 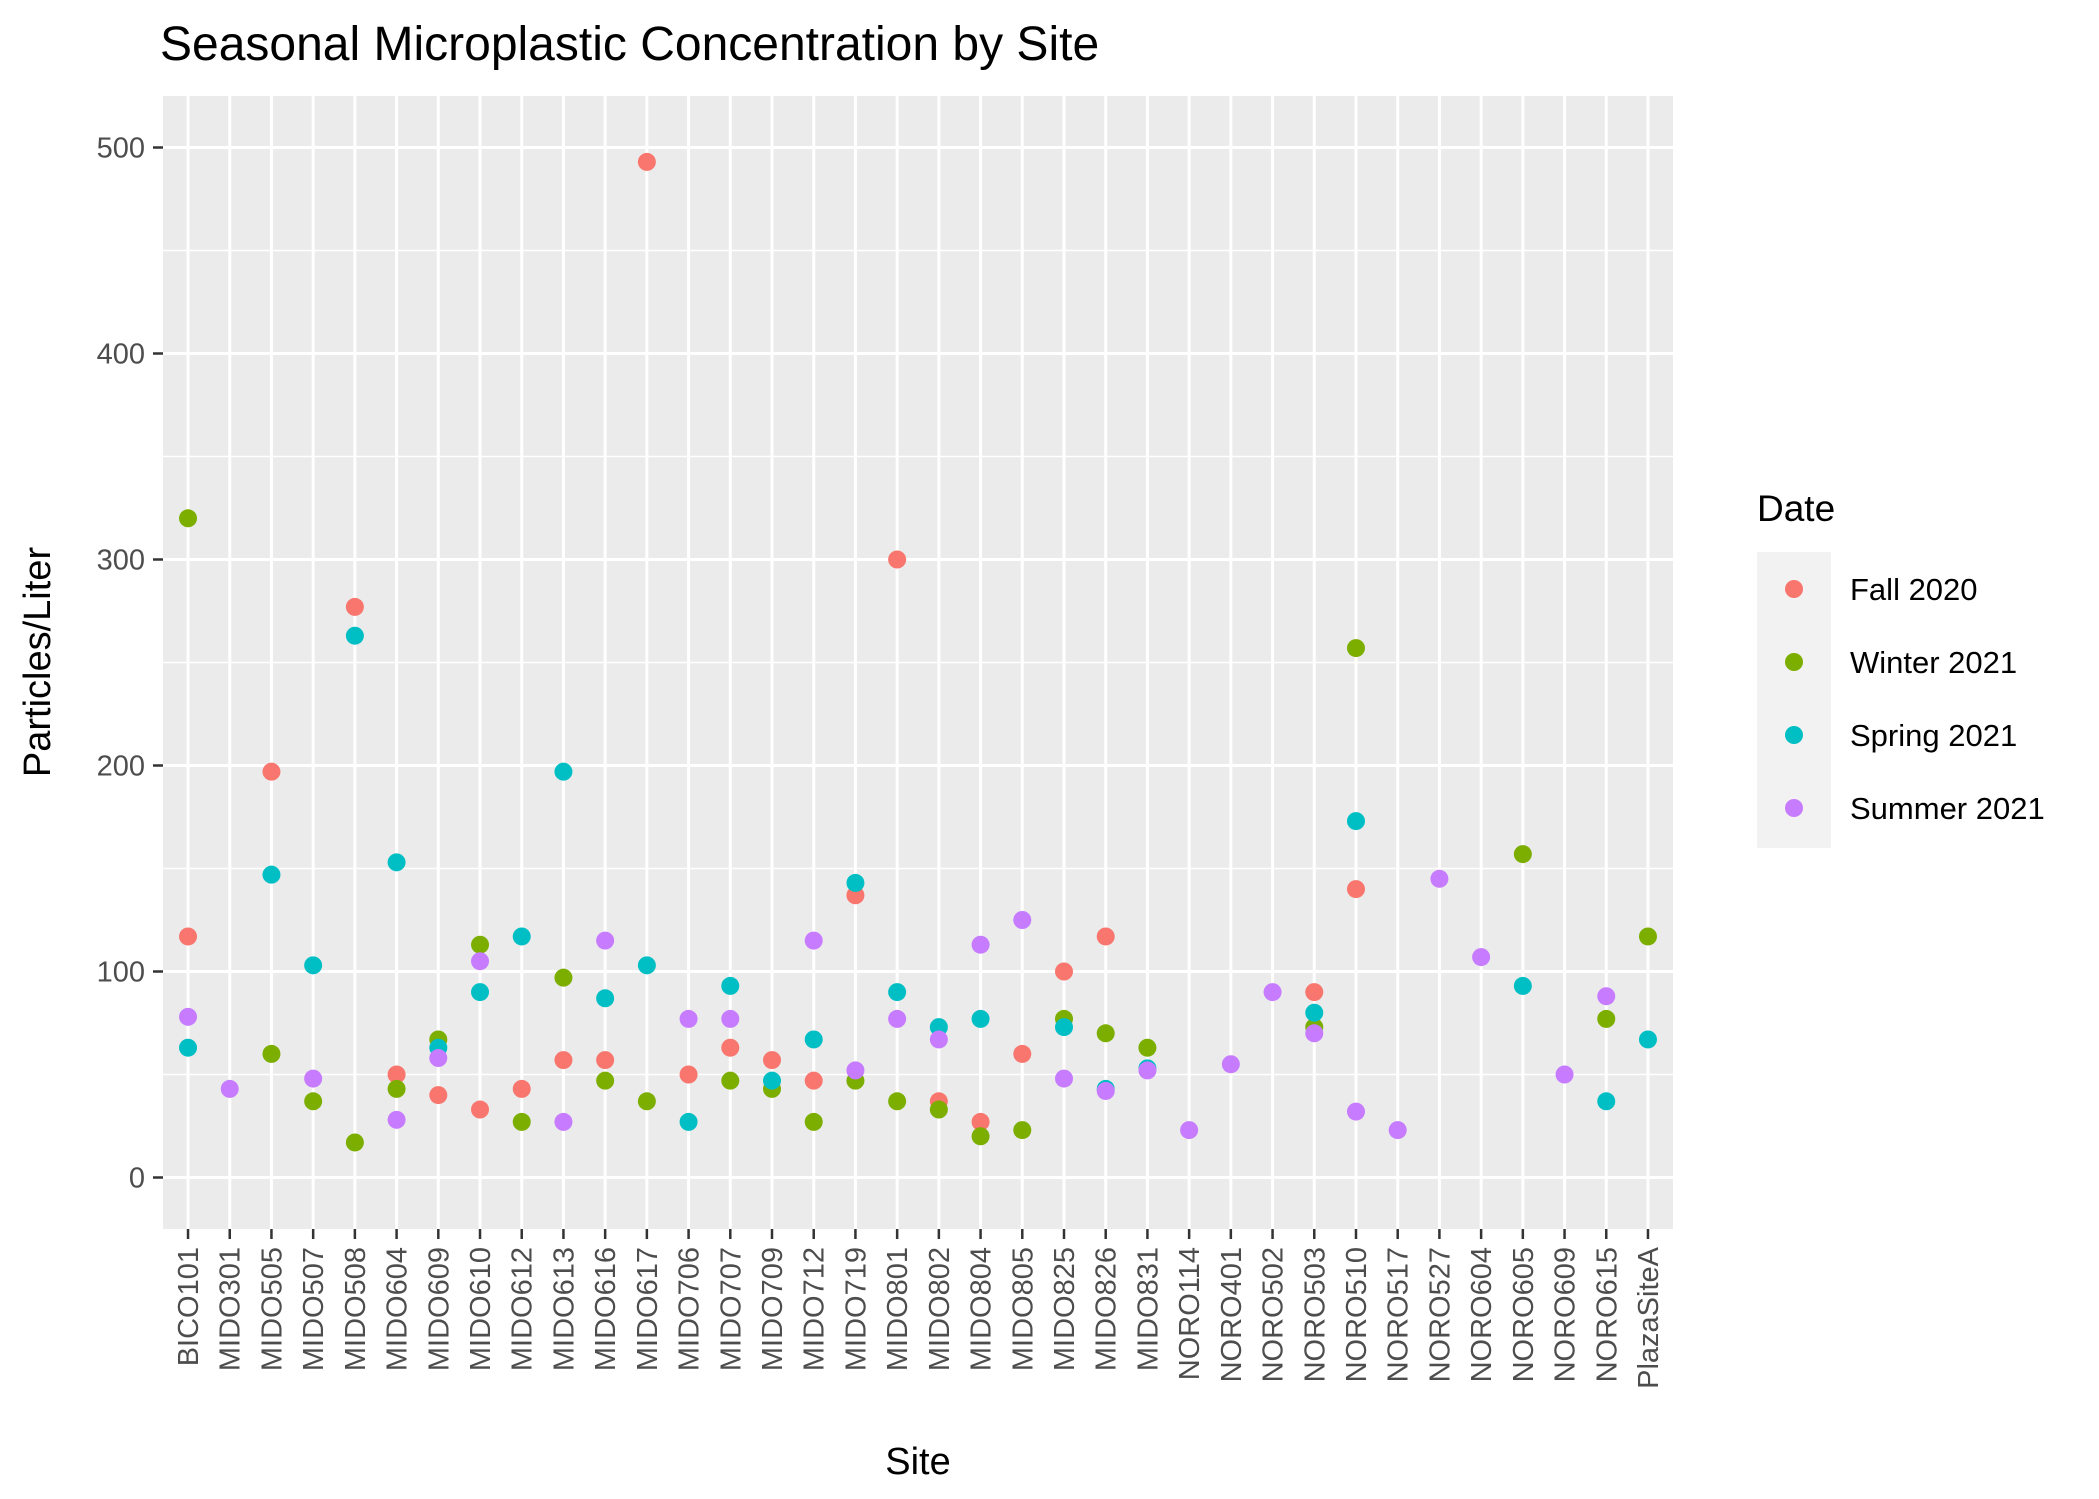 What do you see at coordinates (1947, 808) in the screenshot?
I see `legend-label: Summer 2021` at bounding box center [1947, 808].